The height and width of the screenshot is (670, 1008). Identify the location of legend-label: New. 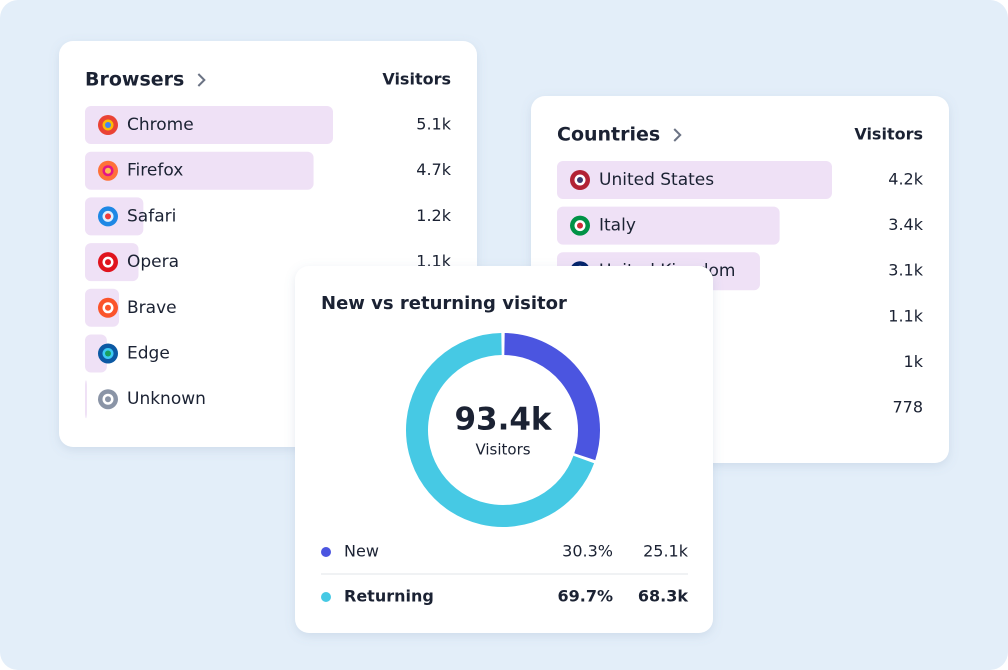
(361, 551).